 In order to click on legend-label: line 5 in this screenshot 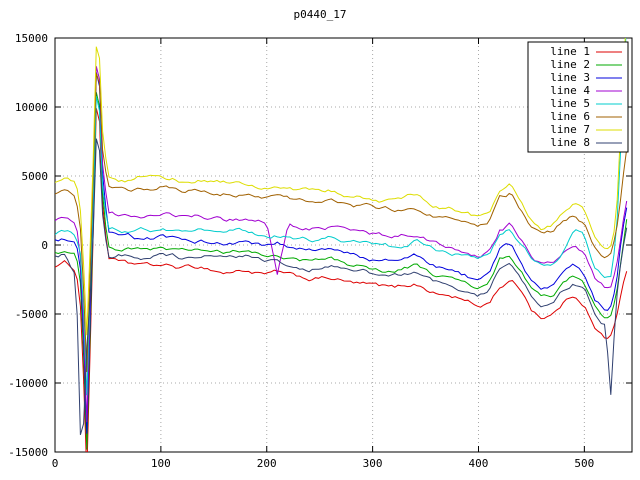, I will do `click(570, 103)`.